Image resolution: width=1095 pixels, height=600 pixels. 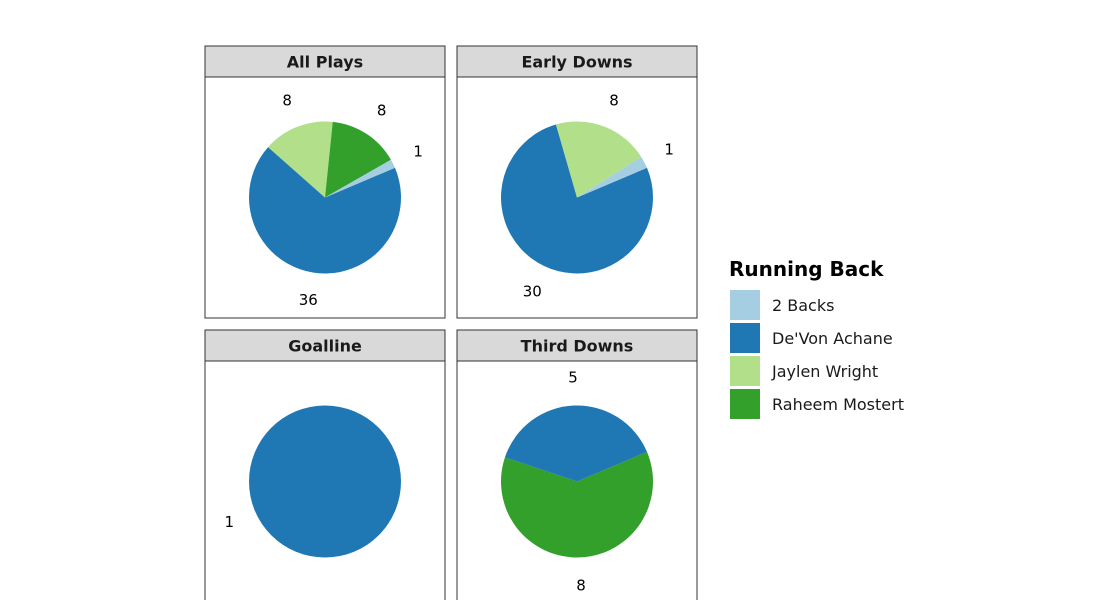 What do you see at coordinates (803, 305) in the screenshot?
I see `legend-label: 2 Backs` at bounding box center [803, 305].